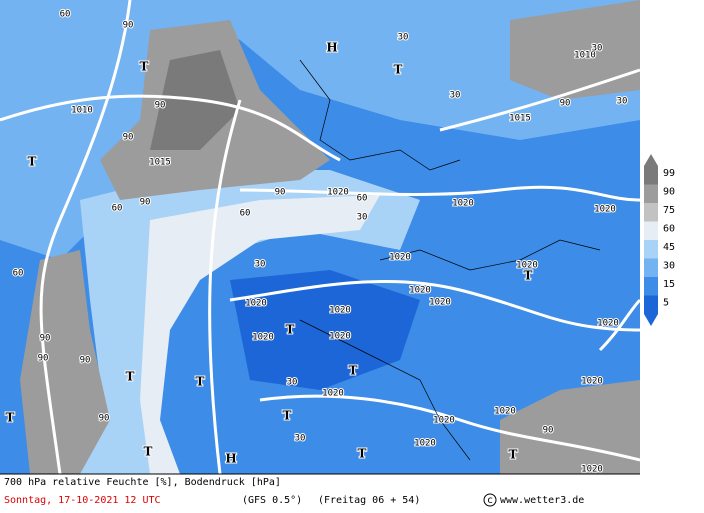  I want to click on copyright-c: c, so click(490, 500).